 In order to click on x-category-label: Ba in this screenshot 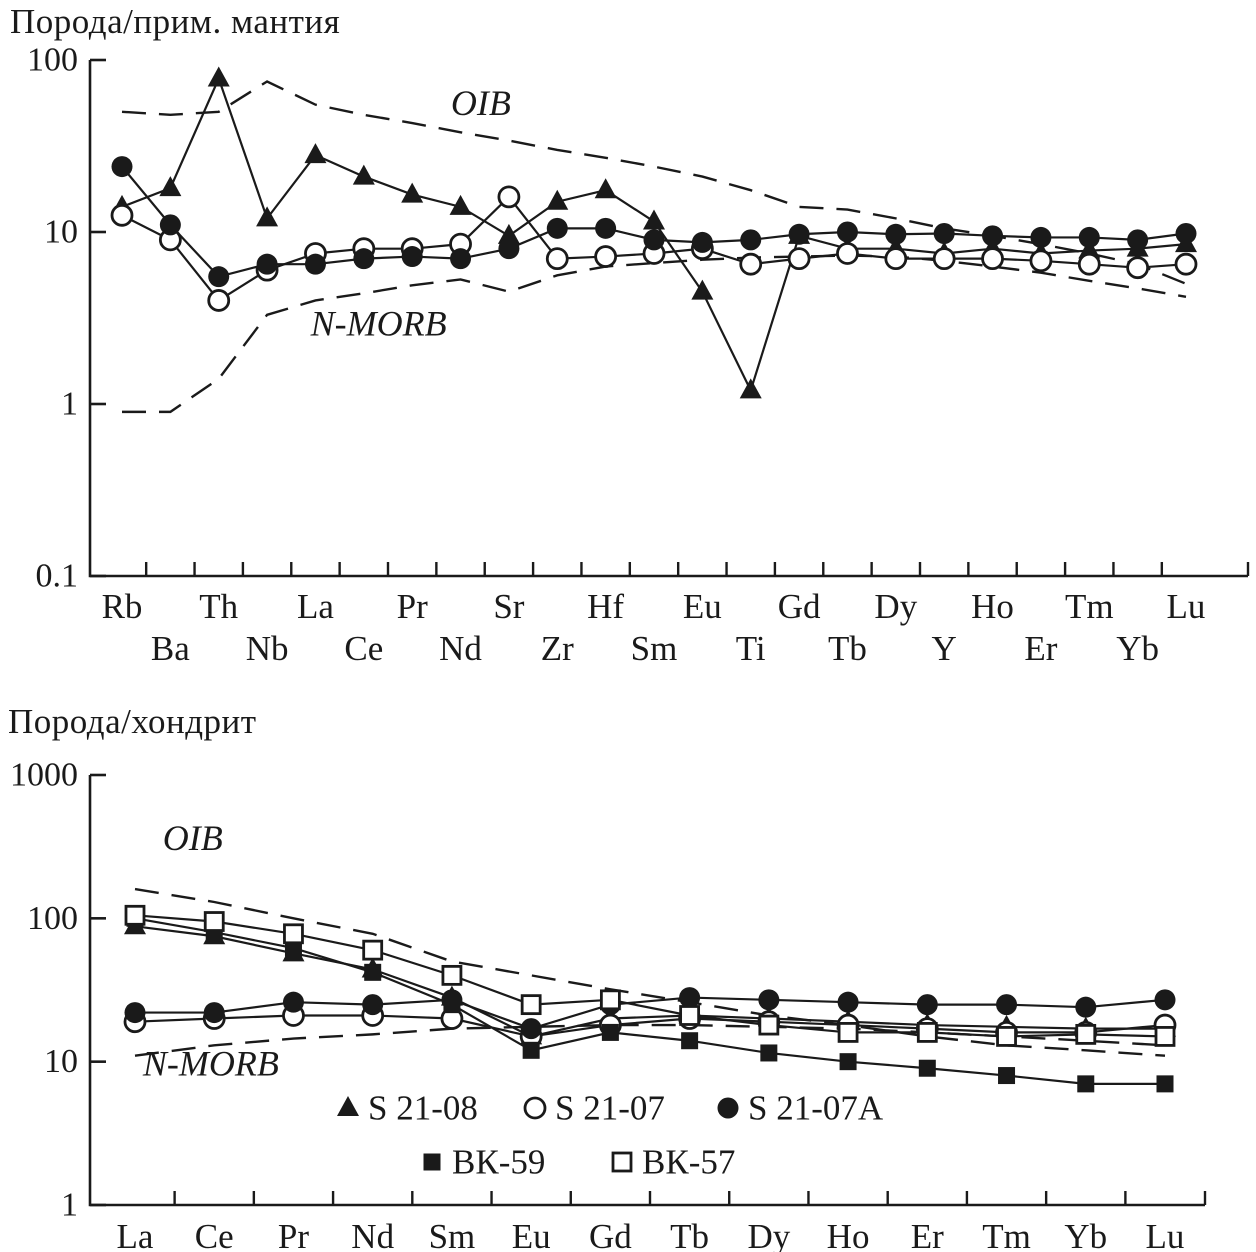, I will do `click(170, 648)`.